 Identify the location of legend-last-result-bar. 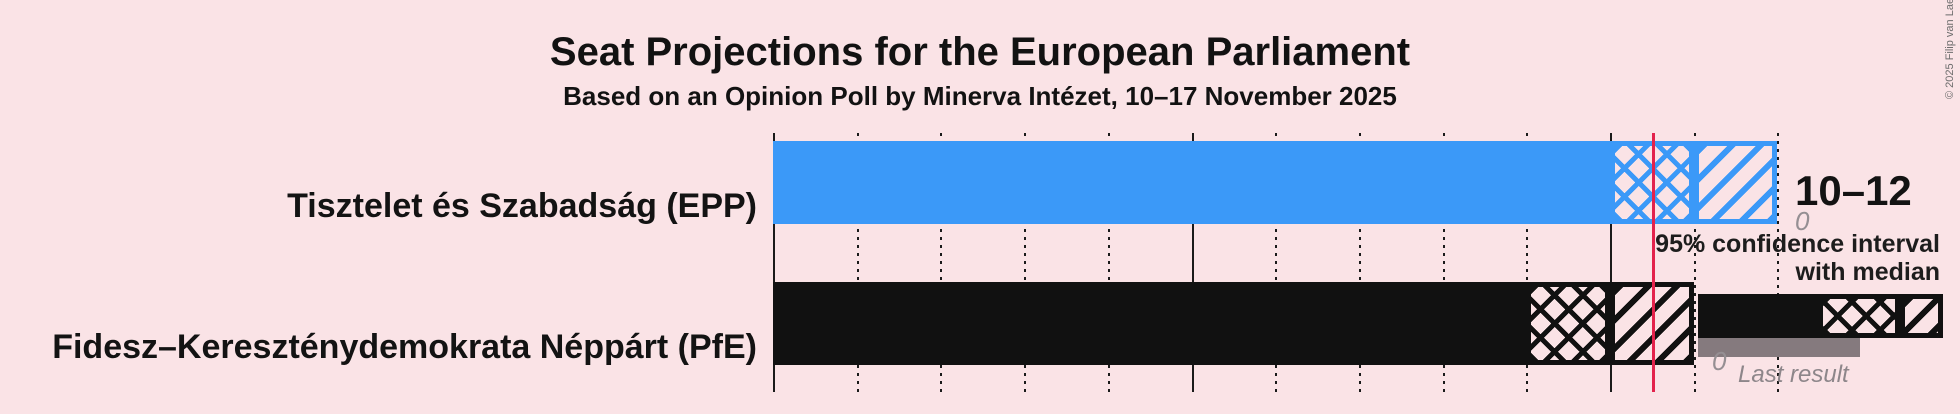
(1779, 347).